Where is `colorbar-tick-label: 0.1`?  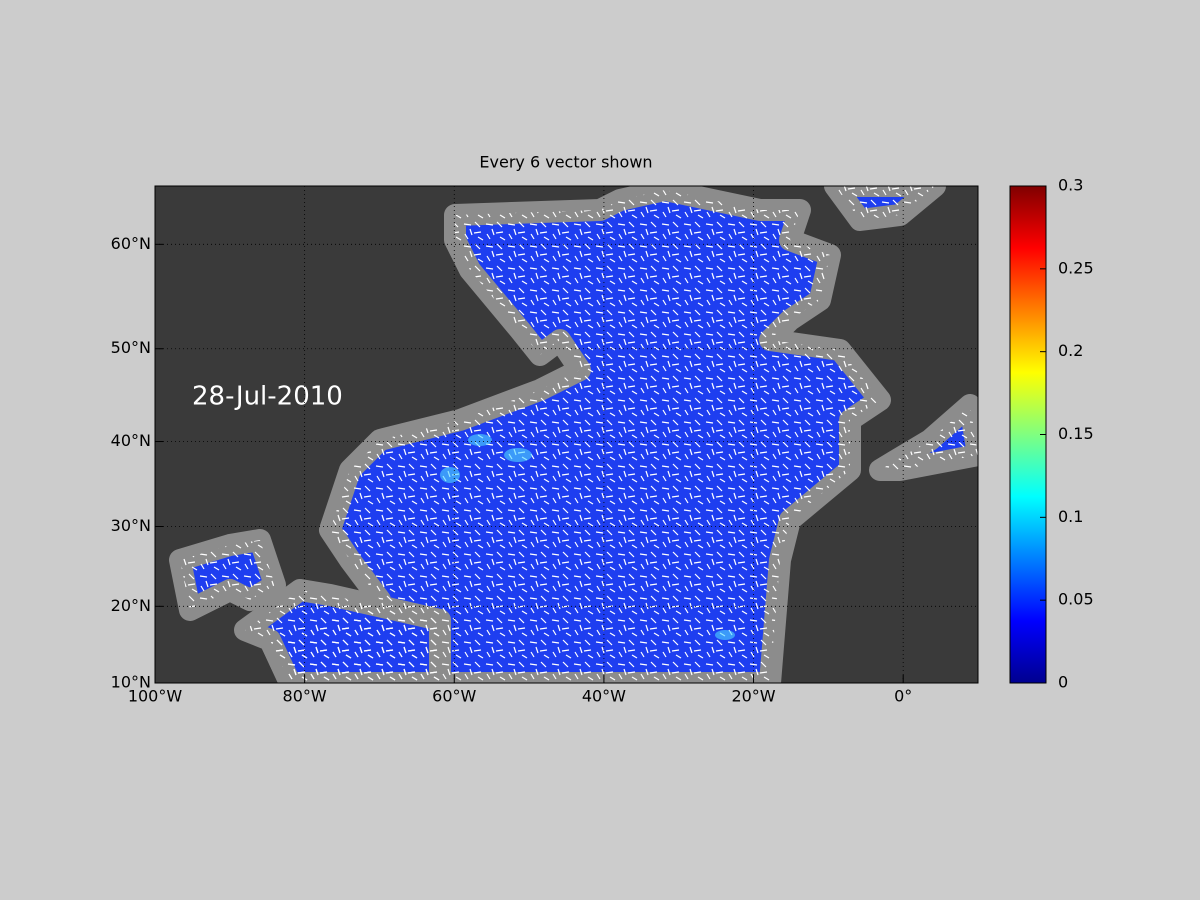
colorbar-tick-label: 0.1 is located at coordinates (1070, 516).